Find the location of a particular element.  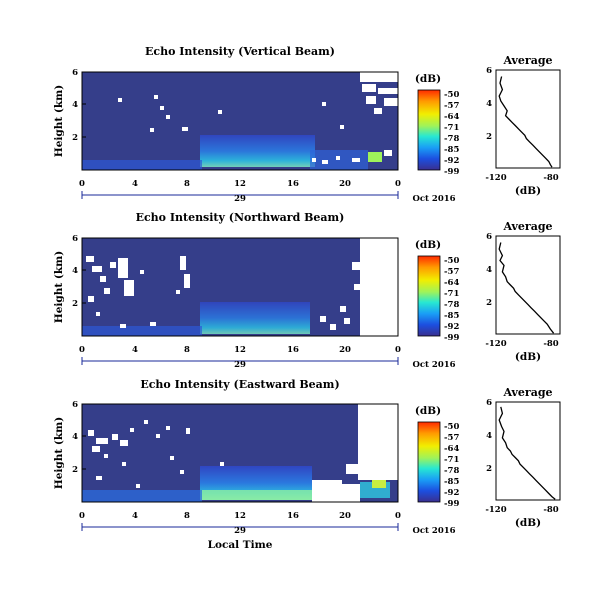

average-profile: Average 6 4 2 -120 -80 (dB) is located at coordinates (523, 291).